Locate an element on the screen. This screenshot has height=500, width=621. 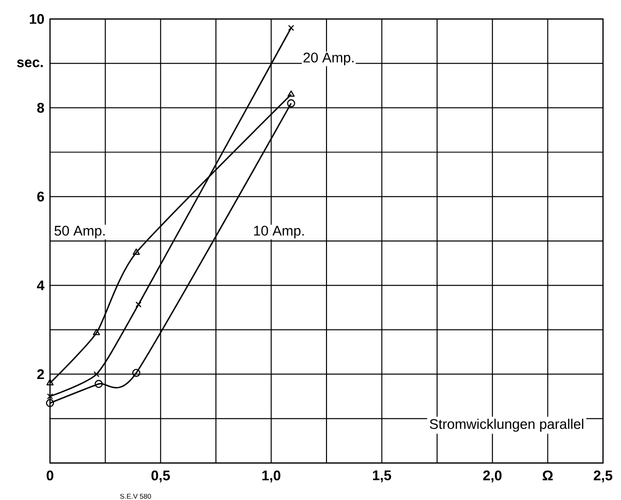
x-tick-label: 2,0 is located at coordinates (492, 476).